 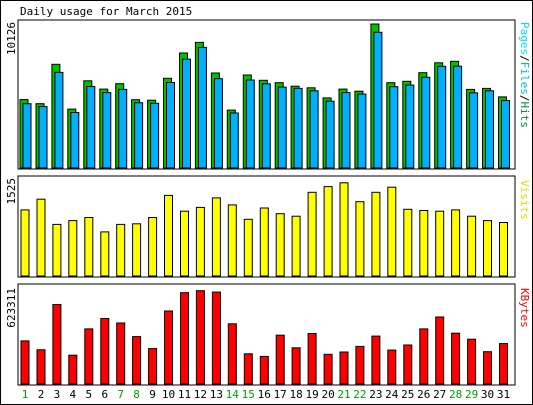 What do you see at coordinates (524, 58) in the screenshot?
I see `side-label-sep-1: /` at bounding box center [524, 58].